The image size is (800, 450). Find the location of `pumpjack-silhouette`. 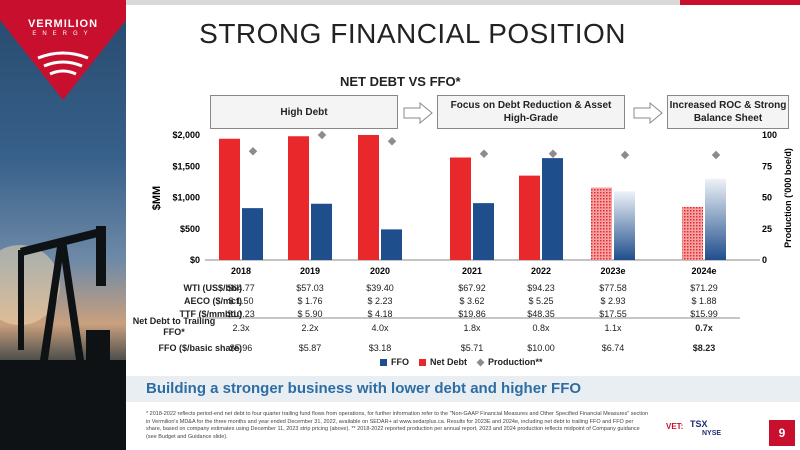

pumpjack-silhouette is located at coordinates (63, 338).